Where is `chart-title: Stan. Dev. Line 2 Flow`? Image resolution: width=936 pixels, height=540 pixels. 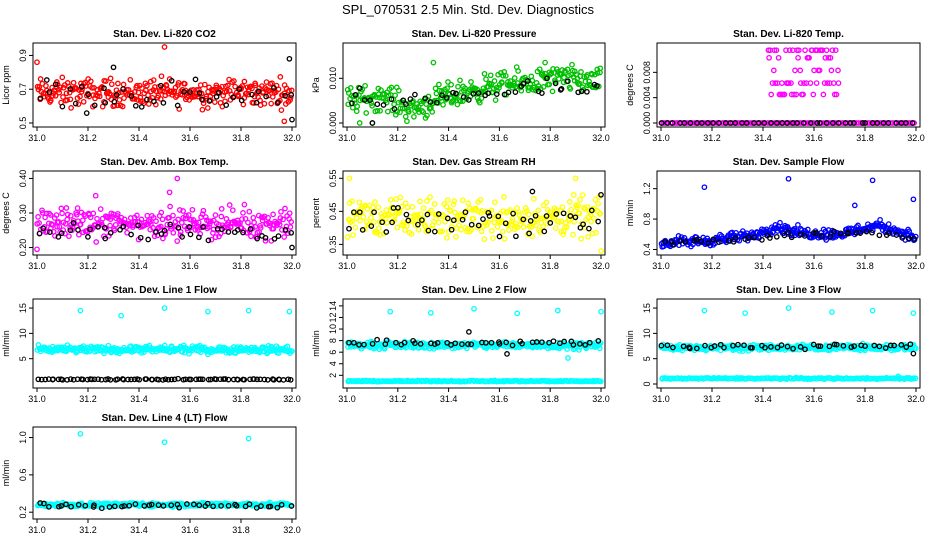 chart-title: Stan. Dev. Line 2 Flow is located at coordinates (474, 290).